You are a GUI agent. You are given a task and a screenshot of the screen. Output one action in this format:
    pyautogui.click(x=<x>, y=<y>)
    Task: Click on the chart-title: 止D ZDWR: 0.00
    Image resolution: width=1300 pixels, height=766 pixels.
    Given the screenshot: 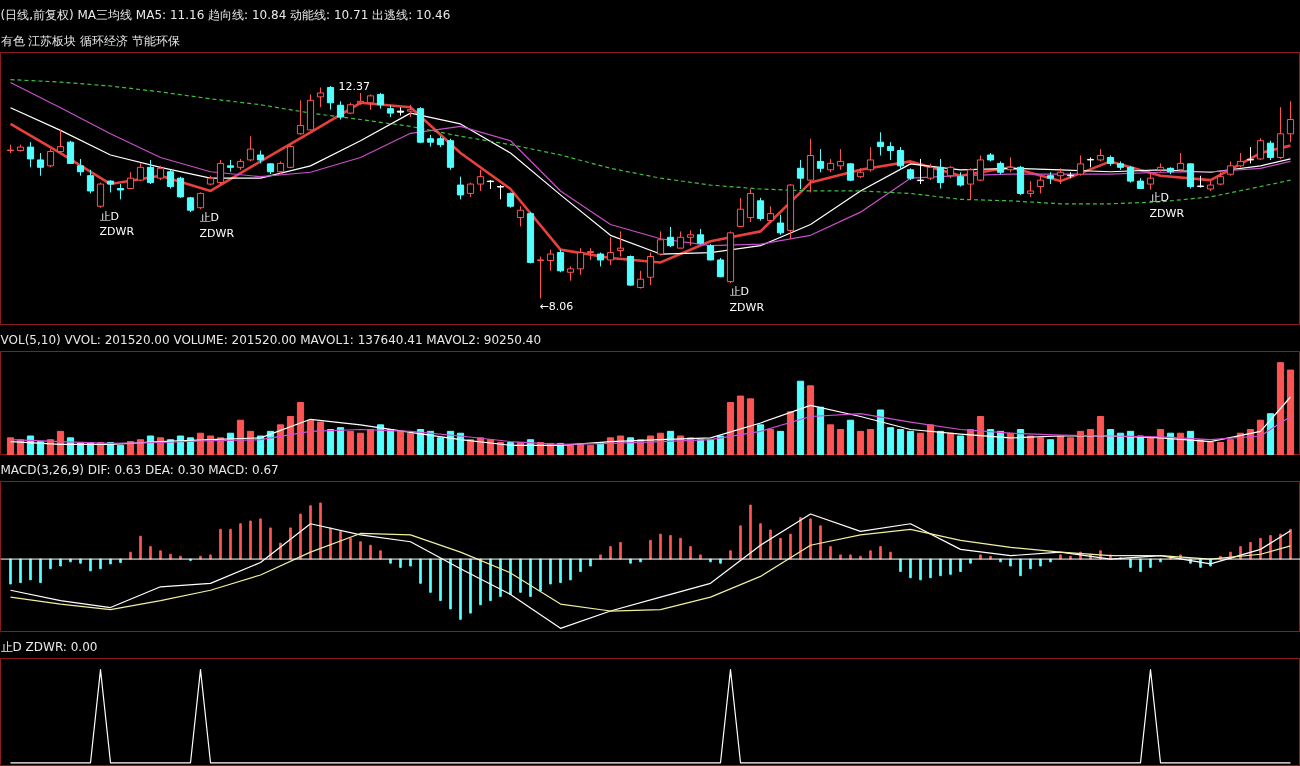 What is the action you would take?
    pyautogui.click(x=49, y=646)
    